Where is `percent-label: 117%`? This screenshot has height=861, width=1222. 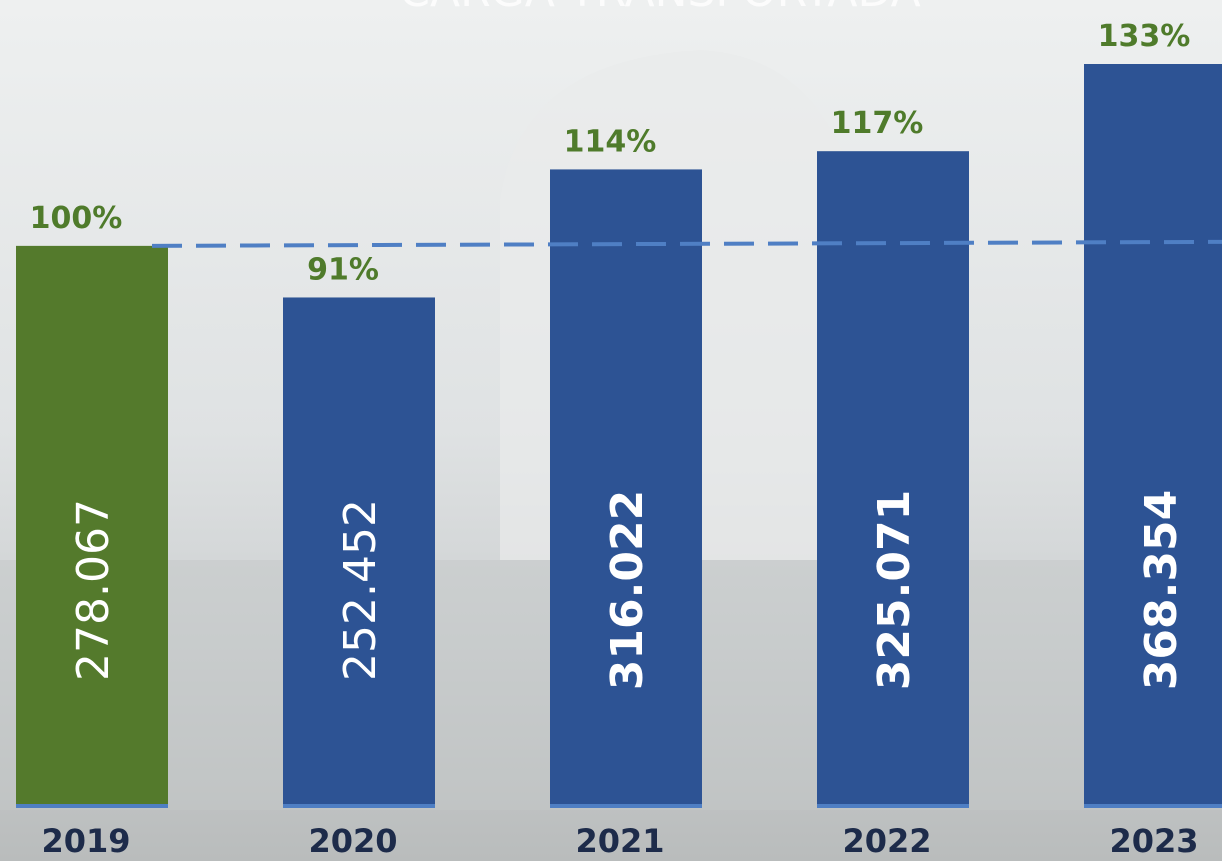
percent-label: 117% is located at coordinates (877, 123).